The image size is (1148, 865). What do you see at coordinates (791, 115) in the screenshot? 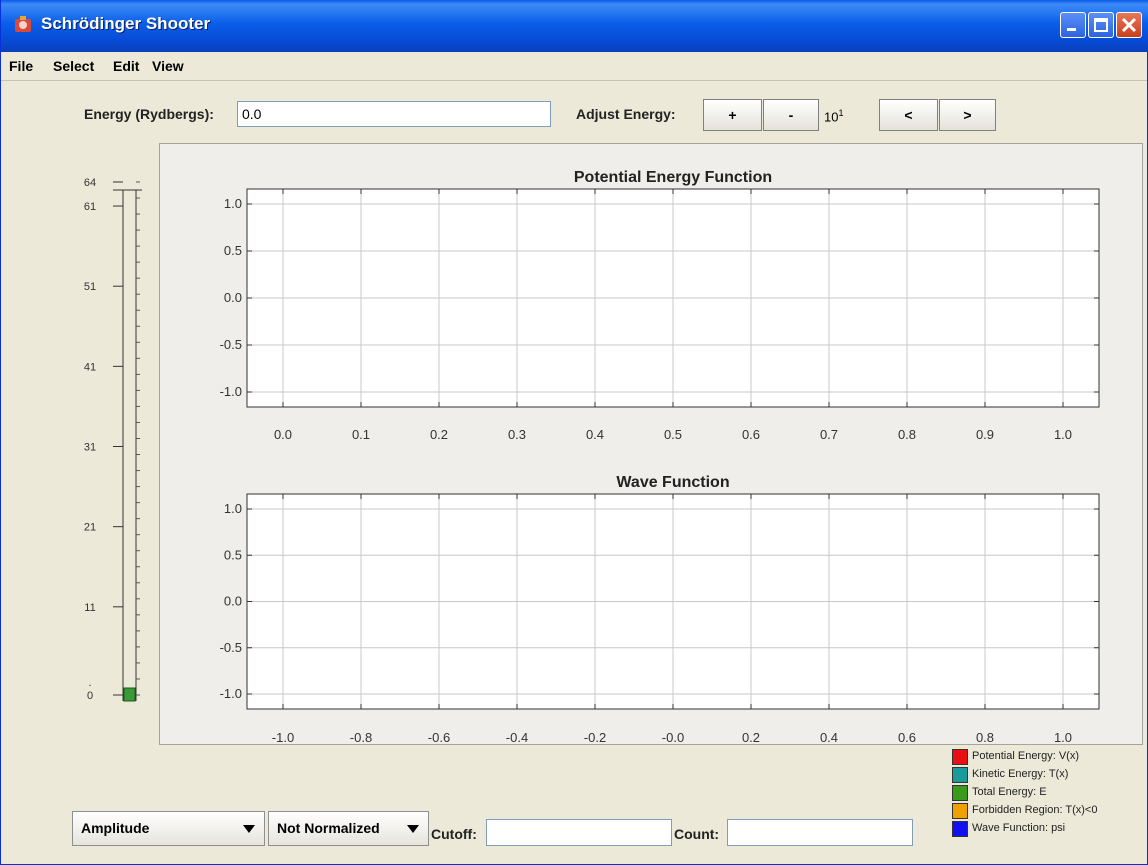
I see `decrease-energy-button: -` at bounding box center [791, 115].